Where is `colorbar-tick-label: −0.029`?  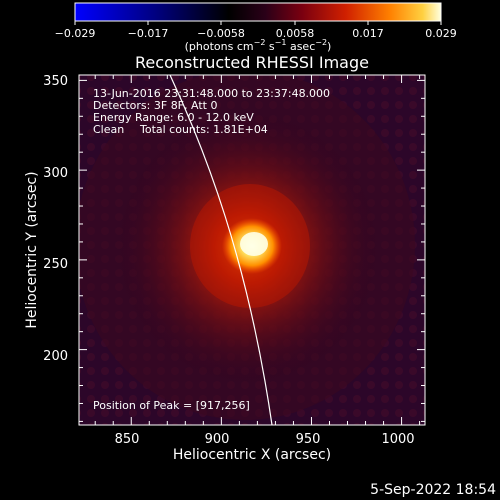 colorbar-tick-label: −0.029 is located at coordinates (75, 33).